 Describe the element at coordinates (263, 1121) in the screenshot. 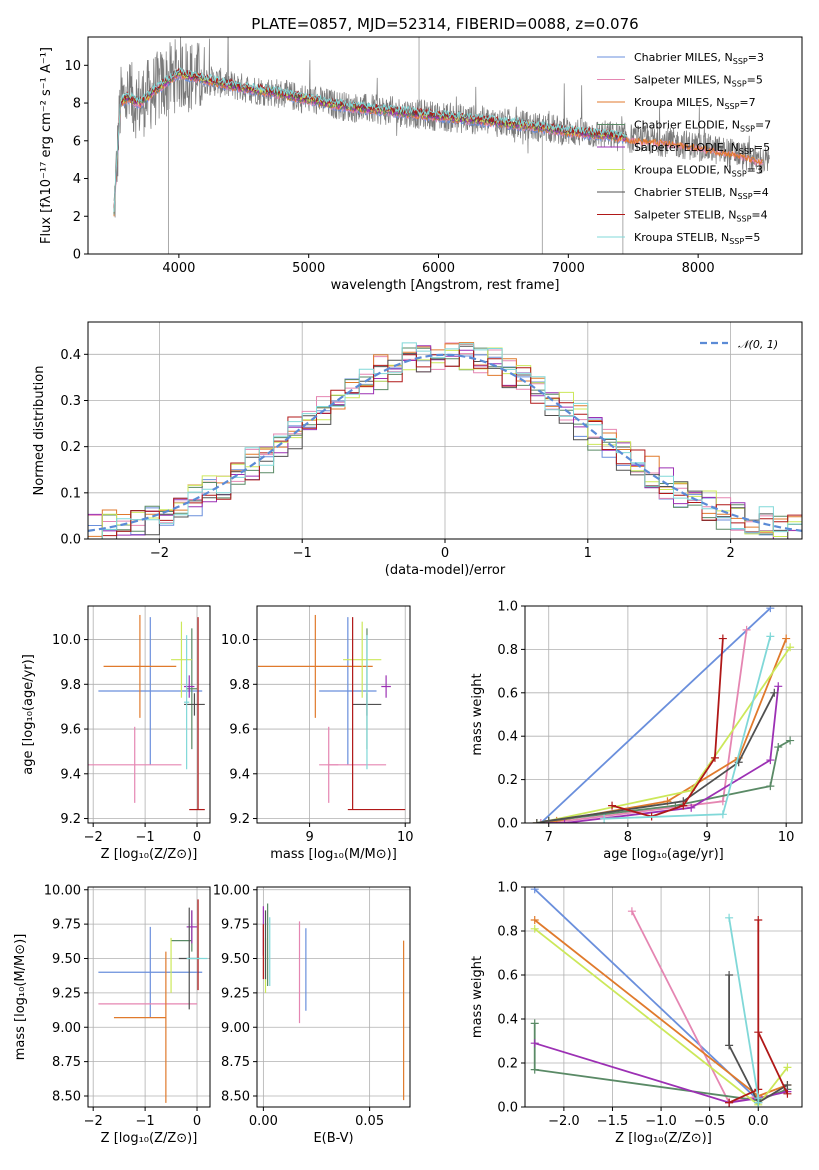

I see `x-tick-label: 0.00` at that location.